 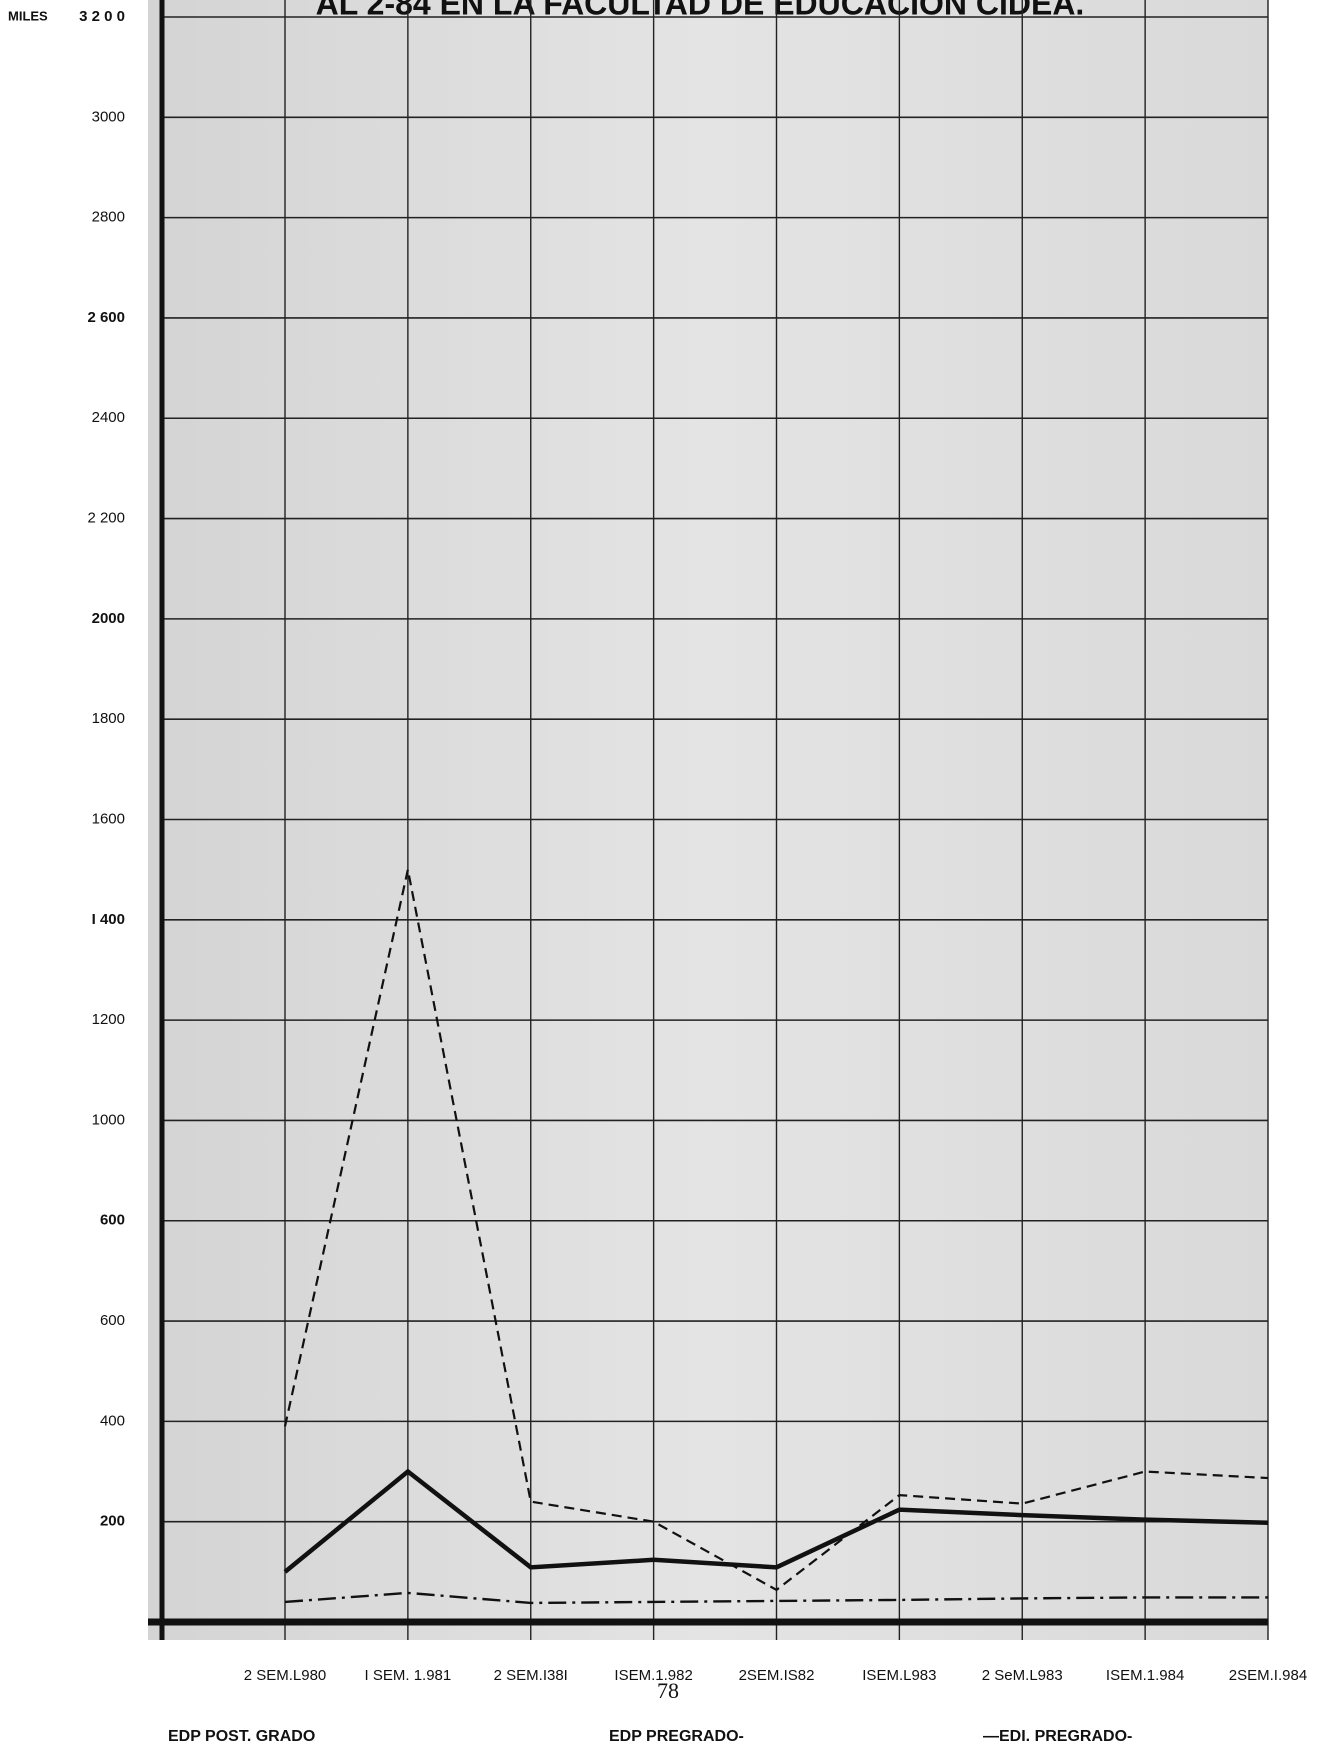 I want to click on y-tick-label: 1200, so click(x=108, y=1019).